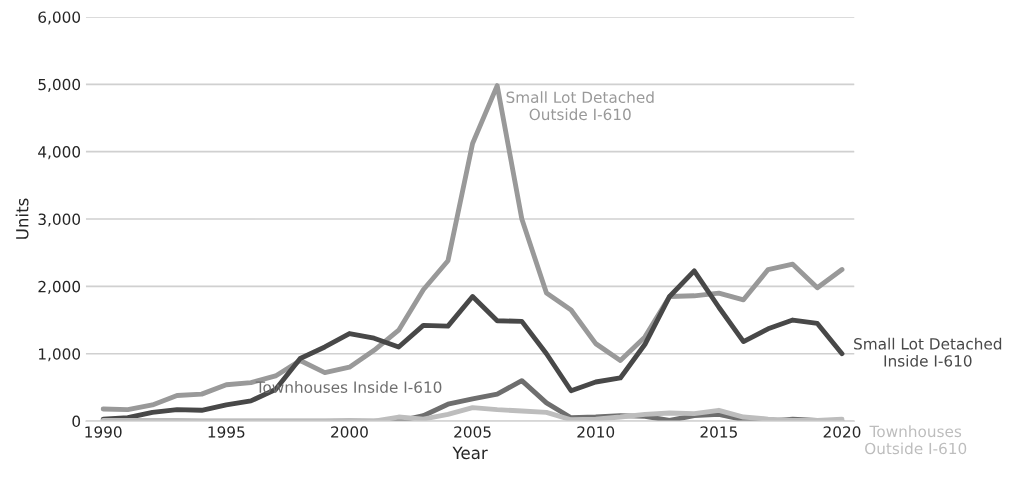 This screenshot has width=1011, height=484. What do you see at coordinates (103, 432) in the screenshot?
I see `x-tick-label: 1990` at bounding box center [103, 432].